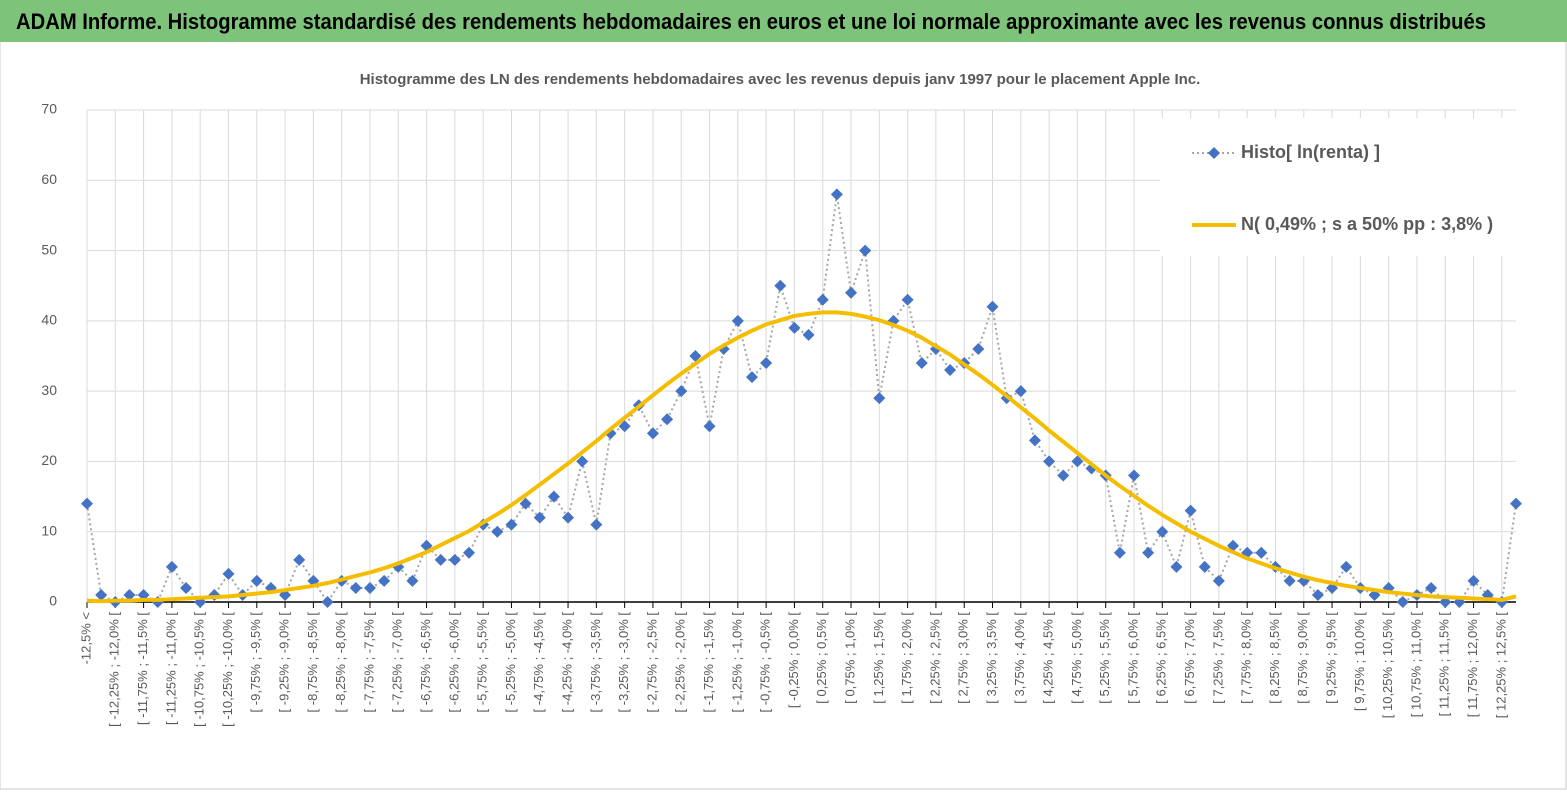  I want to click on x-tick-label: [ 7,75% ; 8,0% [, so click(1246, 658).